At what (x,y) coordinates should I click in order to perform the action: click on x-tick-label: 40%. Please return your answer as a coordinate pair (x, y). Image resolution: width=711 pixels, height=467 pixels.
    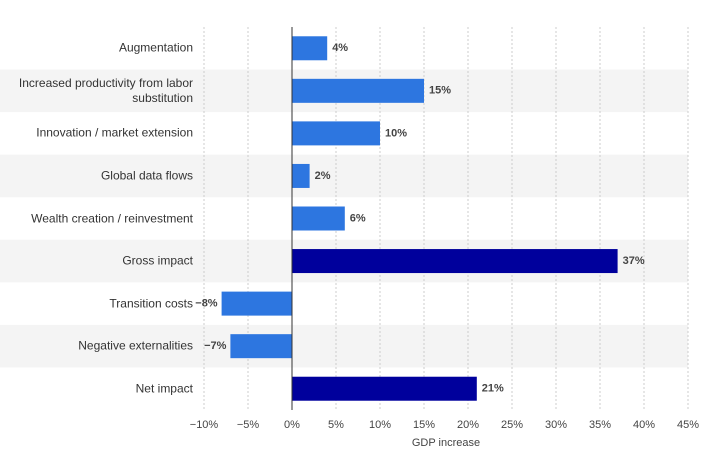
    Looking at the image, I should click on (644, 425).